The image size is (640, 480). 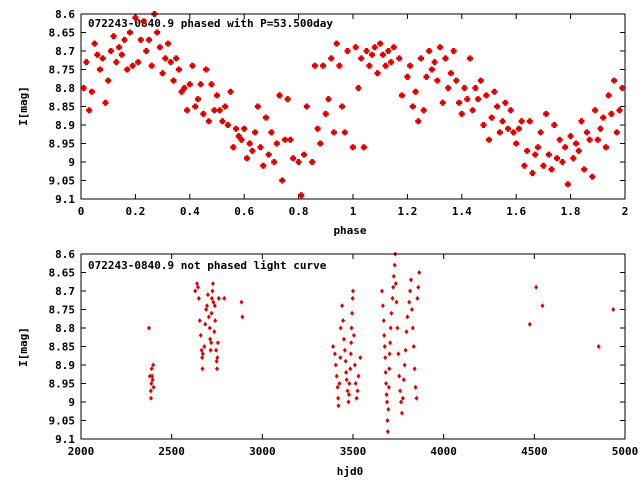 What do you see at coordinates (210, 23) in the screenshot?
I see `chart-title: 072243-0840.9 phased with P=53.500day` at bounding box center [210, 23].